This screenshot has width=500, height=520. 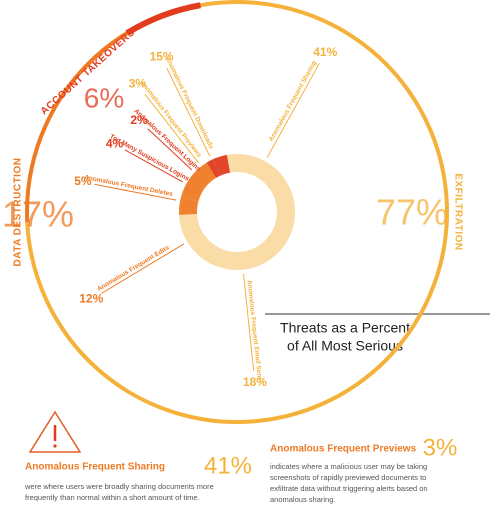 What do you see at coordinates (162, 57) in the screenshot?
I see `item-percent: 15%` at bounding box center [162, 57].